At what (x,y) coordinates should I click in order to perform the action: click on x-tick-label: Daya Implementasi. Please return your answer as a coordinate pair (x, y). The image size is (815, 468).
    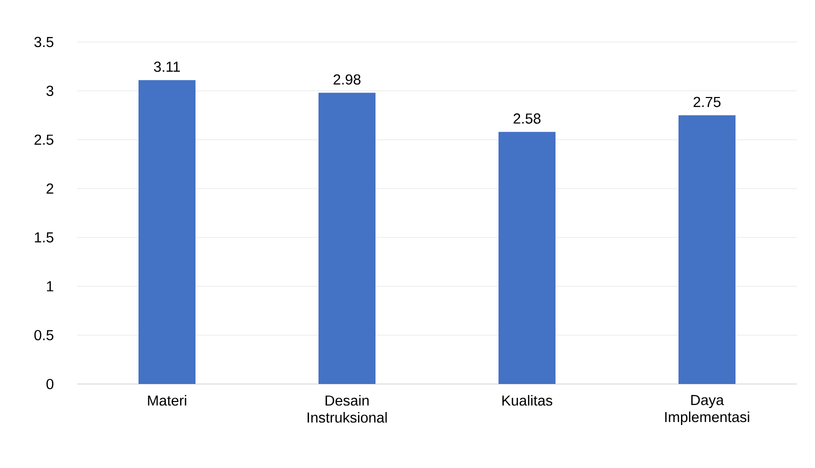
    Looking at the image, I should click on (707, 410).